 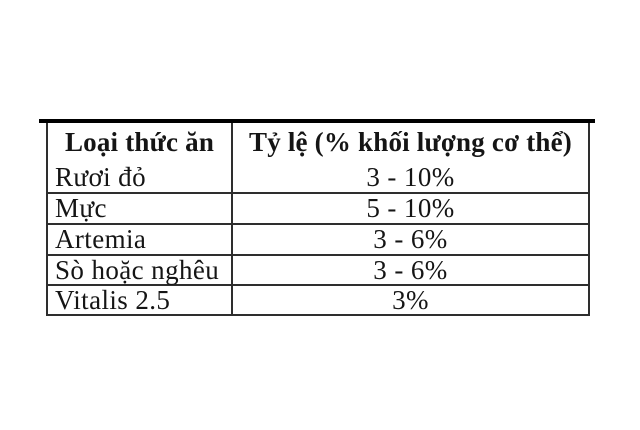 What do you see at coordinates (139, 300) in the screenshot?
I see `food-name-cell: Vitalis 2.5` at bounding box center [139, 300].